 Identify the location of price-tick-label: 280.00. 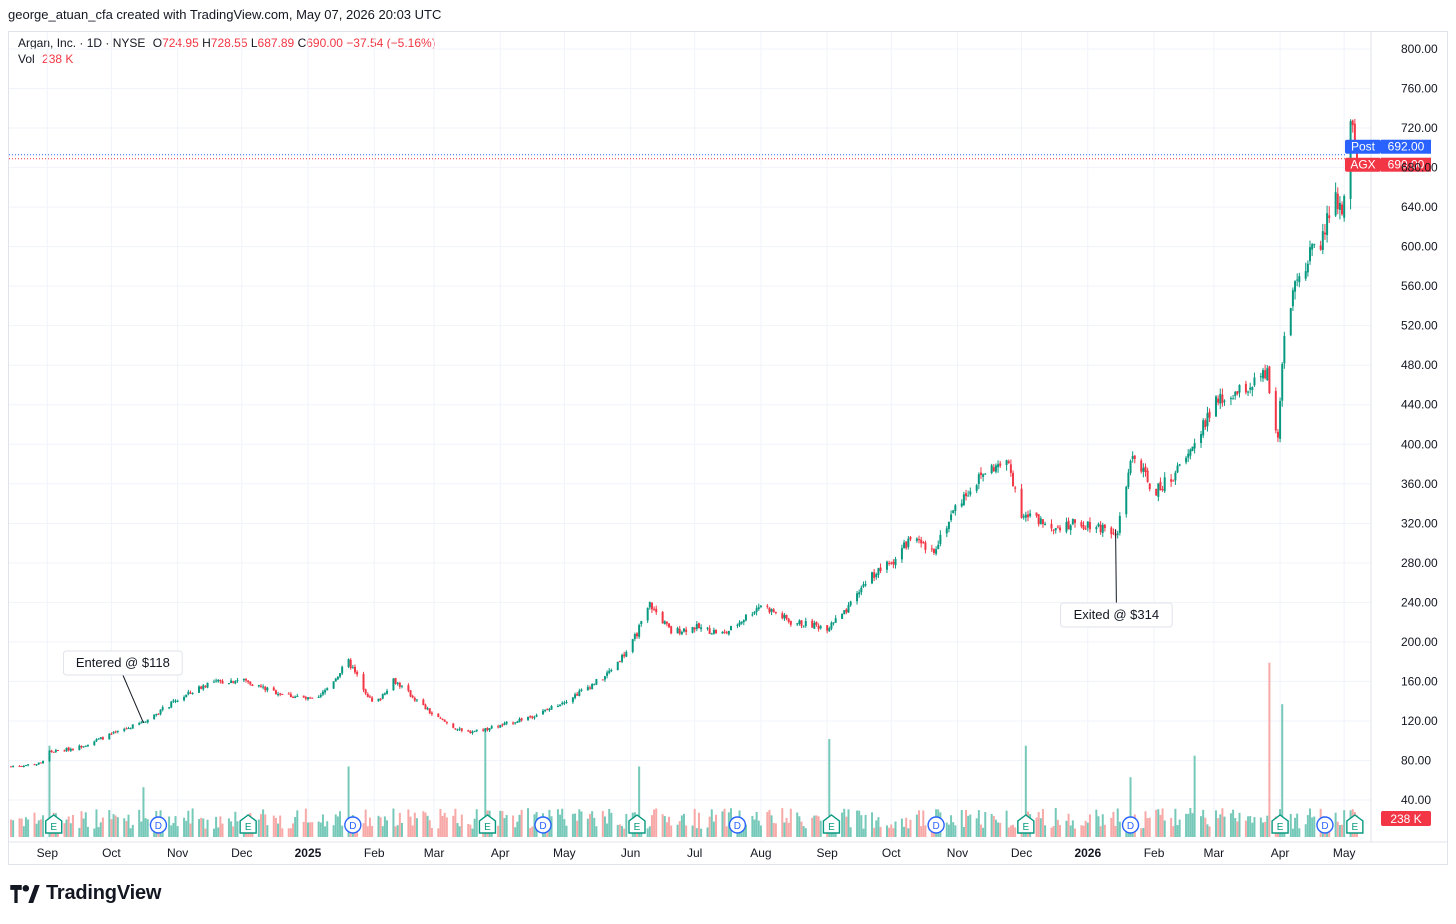
(1419, 563).